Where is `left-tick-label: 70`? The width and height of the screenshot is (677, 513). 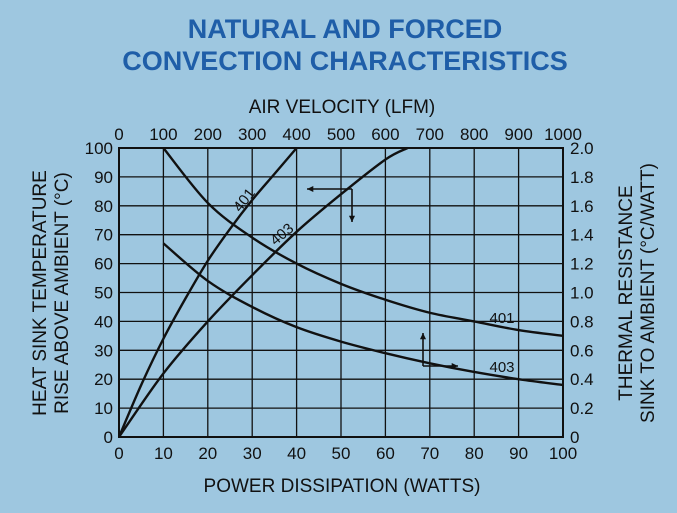 left-tick-label: 70 is located at coordinates (103, 235).